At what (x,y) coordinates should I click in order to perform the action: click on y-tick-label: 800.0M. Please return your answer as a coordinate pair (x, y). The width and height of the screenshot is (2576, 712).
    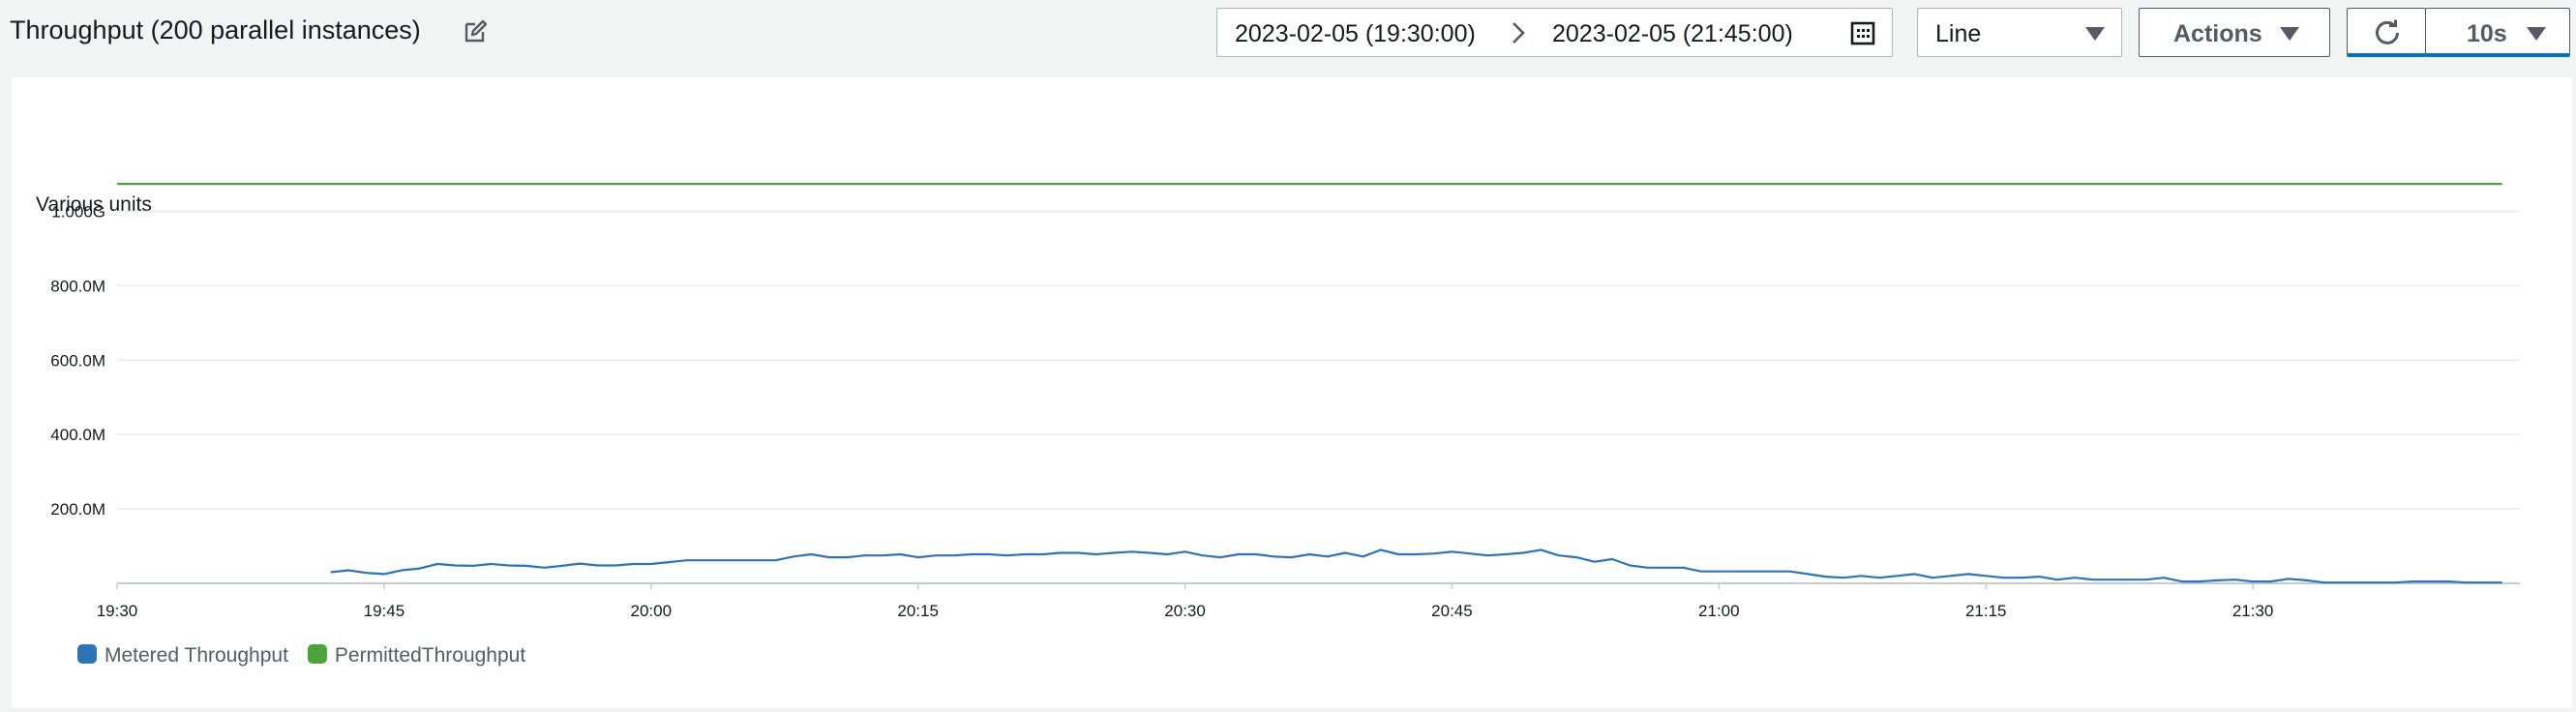
    Looking at the image, I should click on (77, 286).